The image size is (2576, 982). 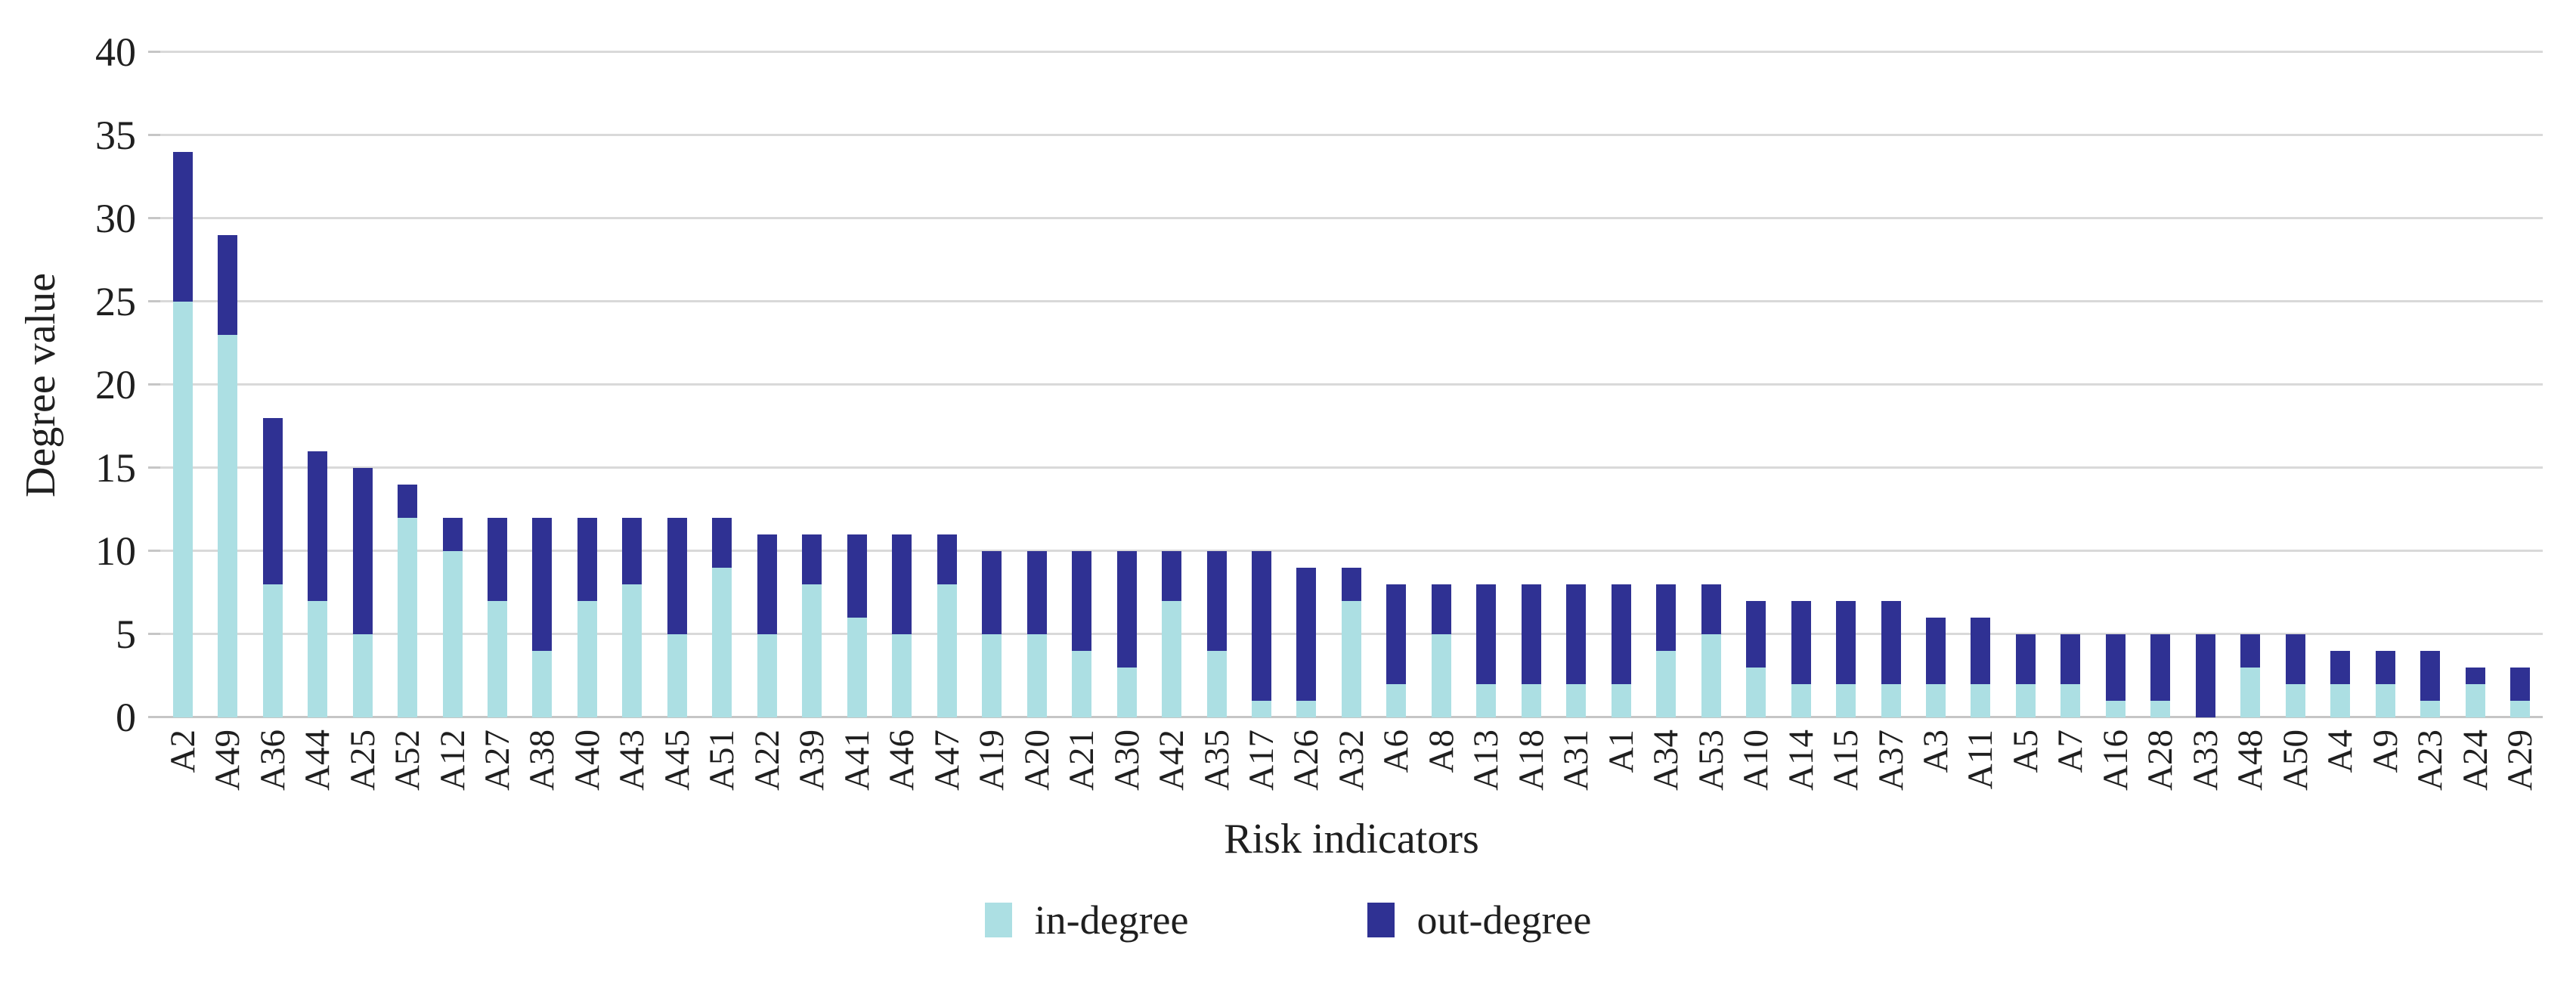 I want to click on bar-A45, so click(x=677, y=617).